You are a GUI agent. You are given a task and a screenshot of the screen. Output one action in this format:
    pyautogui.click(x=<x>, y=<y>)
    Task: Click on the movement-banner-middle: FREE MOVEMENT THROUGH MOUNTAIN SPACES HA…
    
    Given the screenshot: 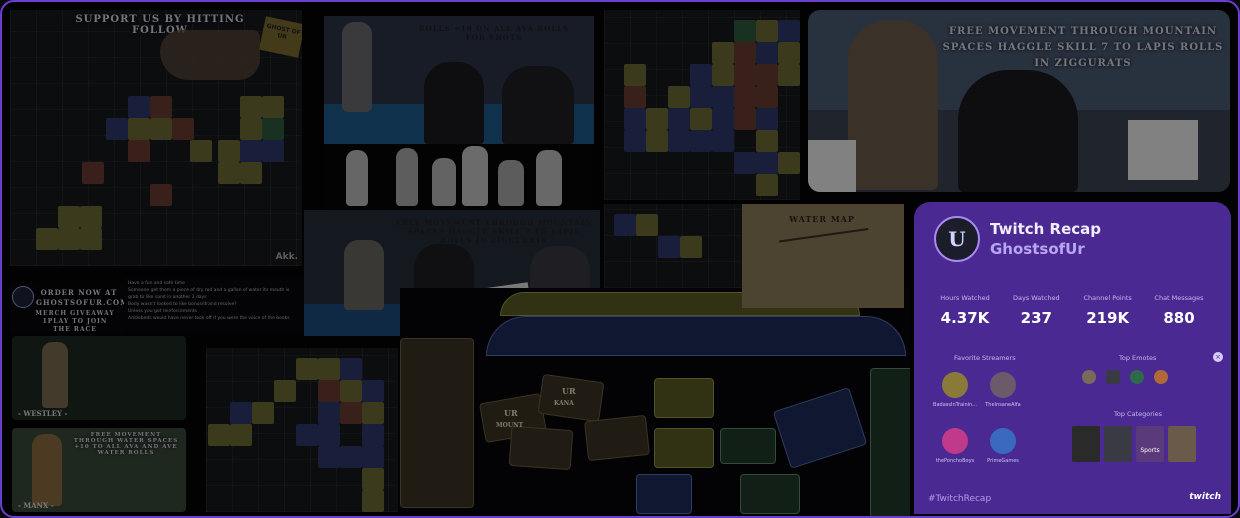 What is the action you would take?
    pyautogui.click(x=494, y=231)
    